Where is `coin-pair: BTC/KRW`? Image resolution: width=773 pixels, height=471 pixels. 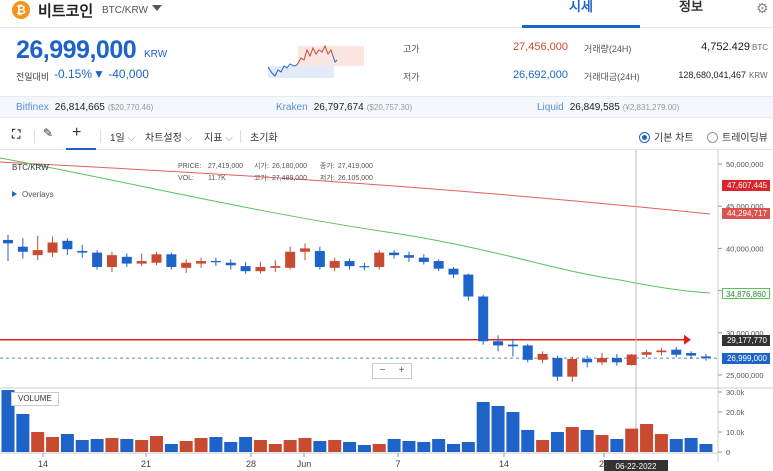 coin-pair: BTC/KRW is located at coordinates (125, 10).